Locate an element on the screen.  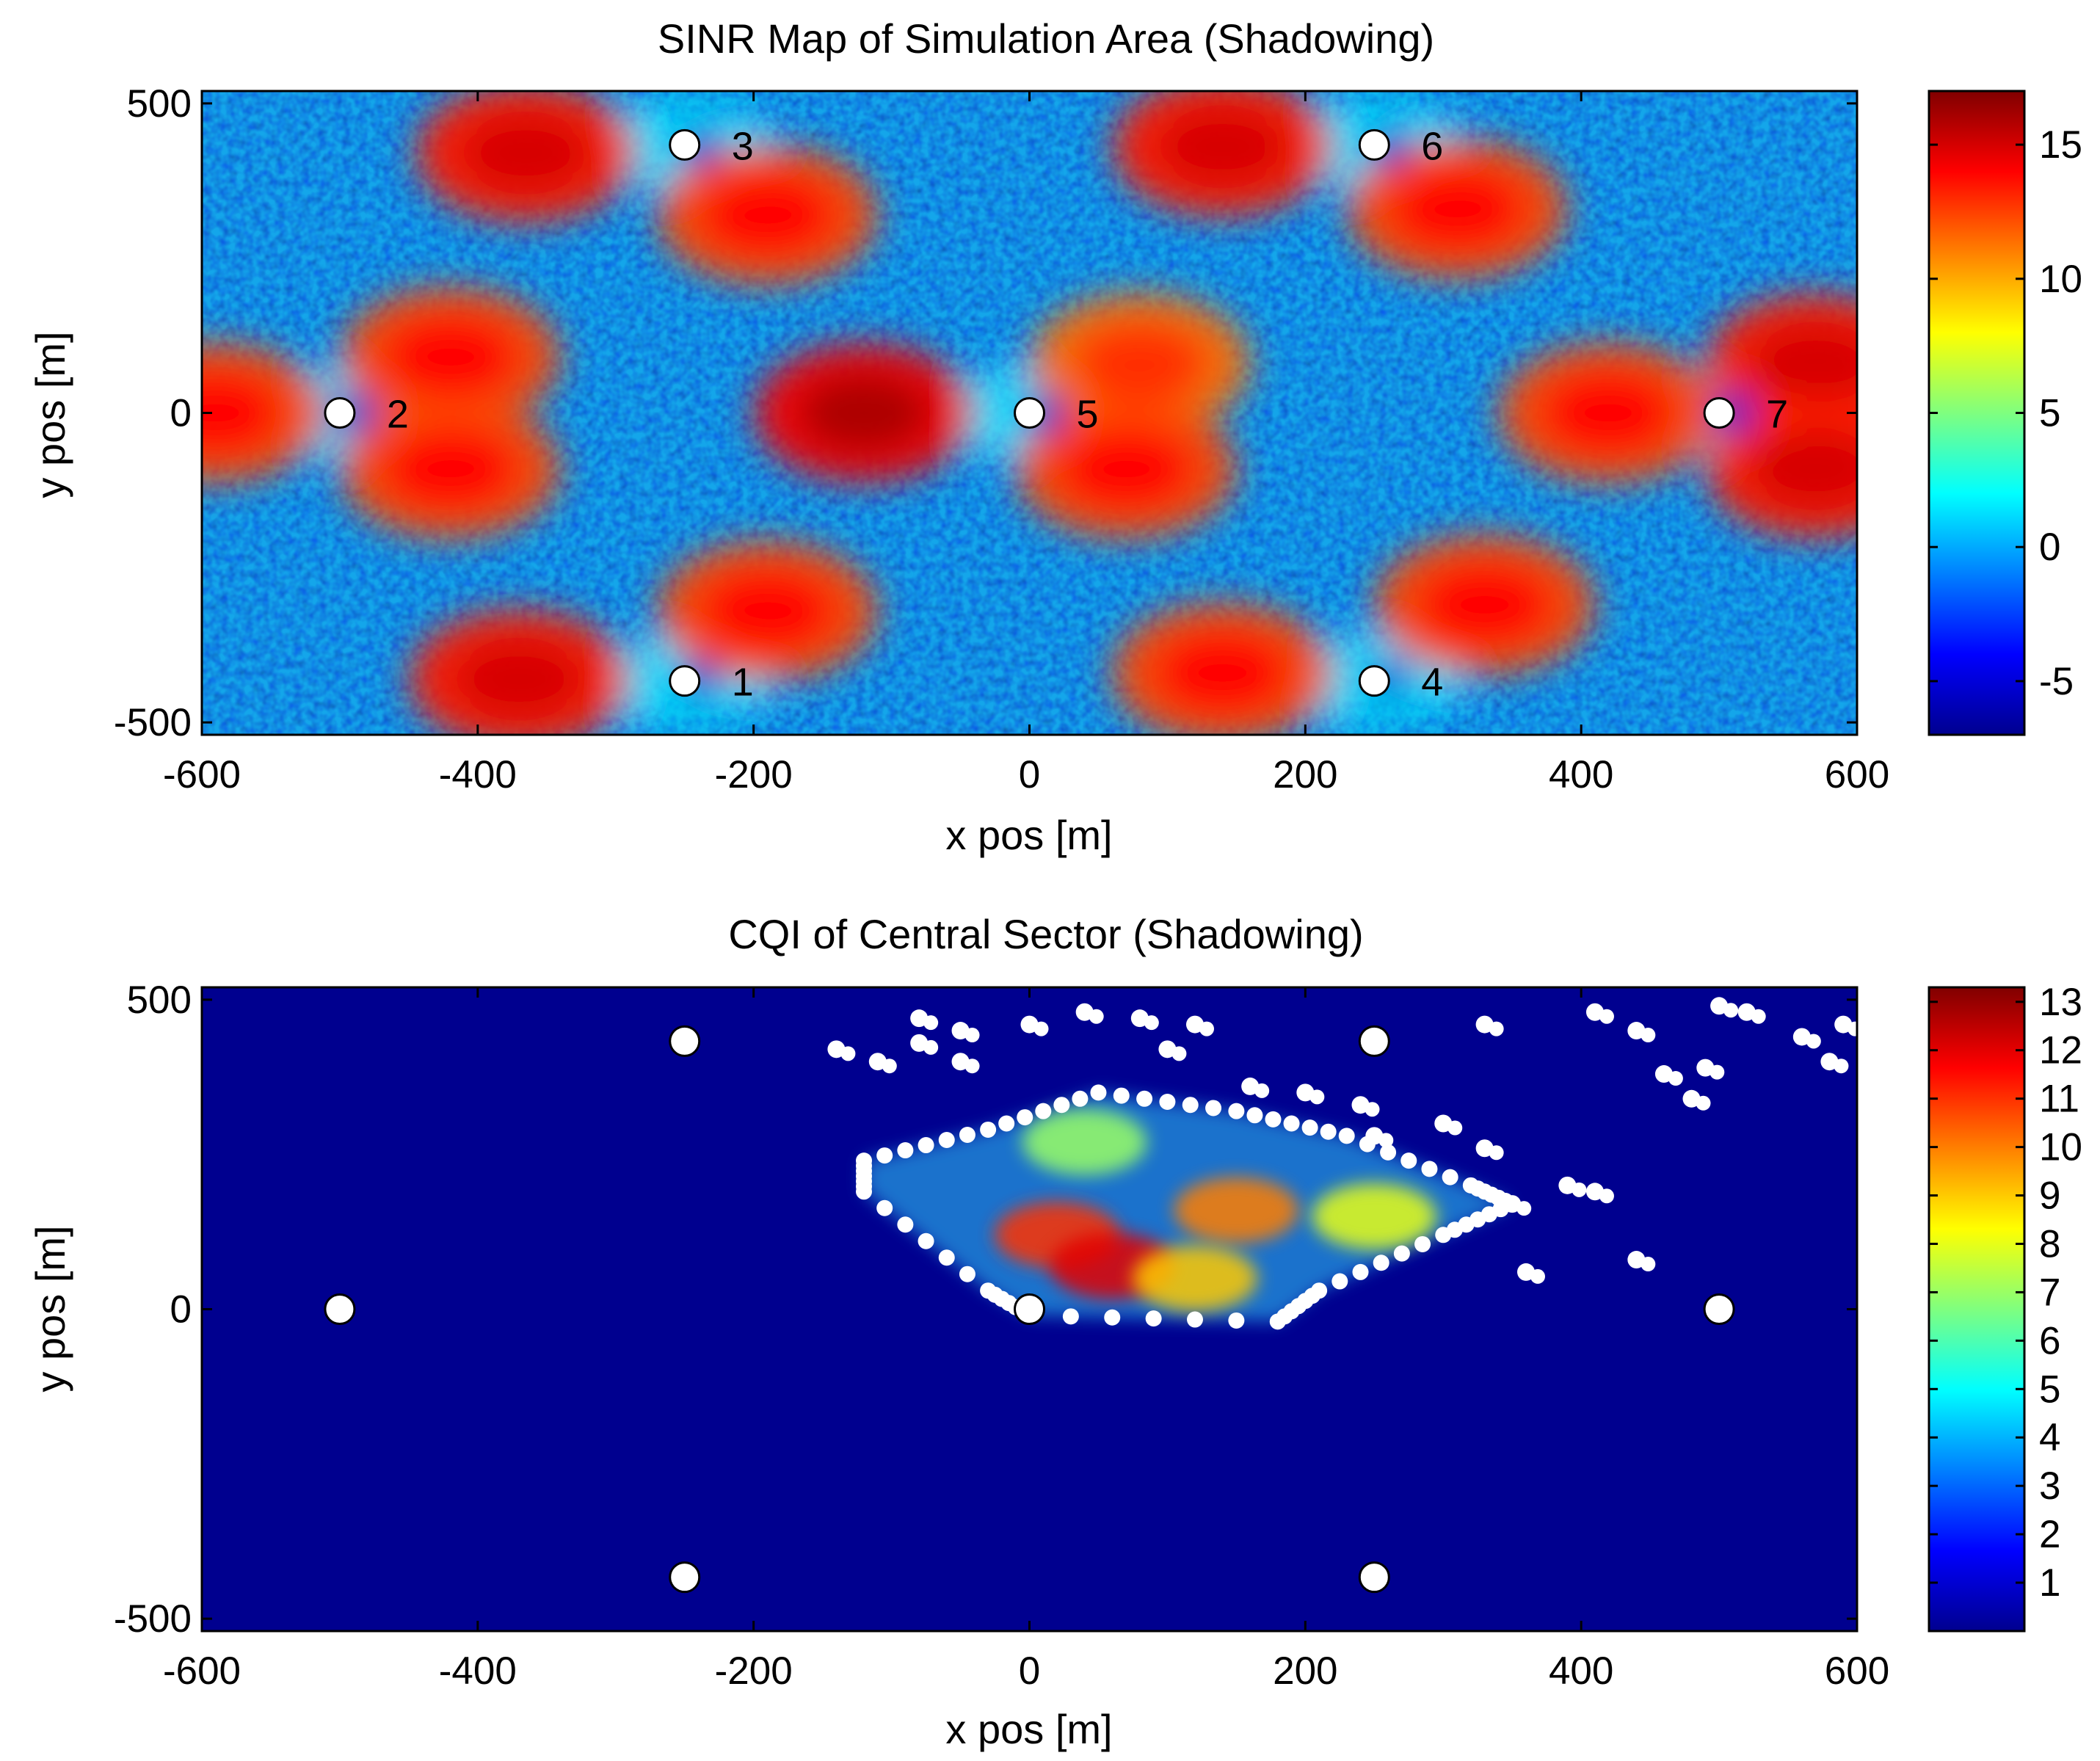
sinr-site-label: 7 is located at coordinates (1777, 415).